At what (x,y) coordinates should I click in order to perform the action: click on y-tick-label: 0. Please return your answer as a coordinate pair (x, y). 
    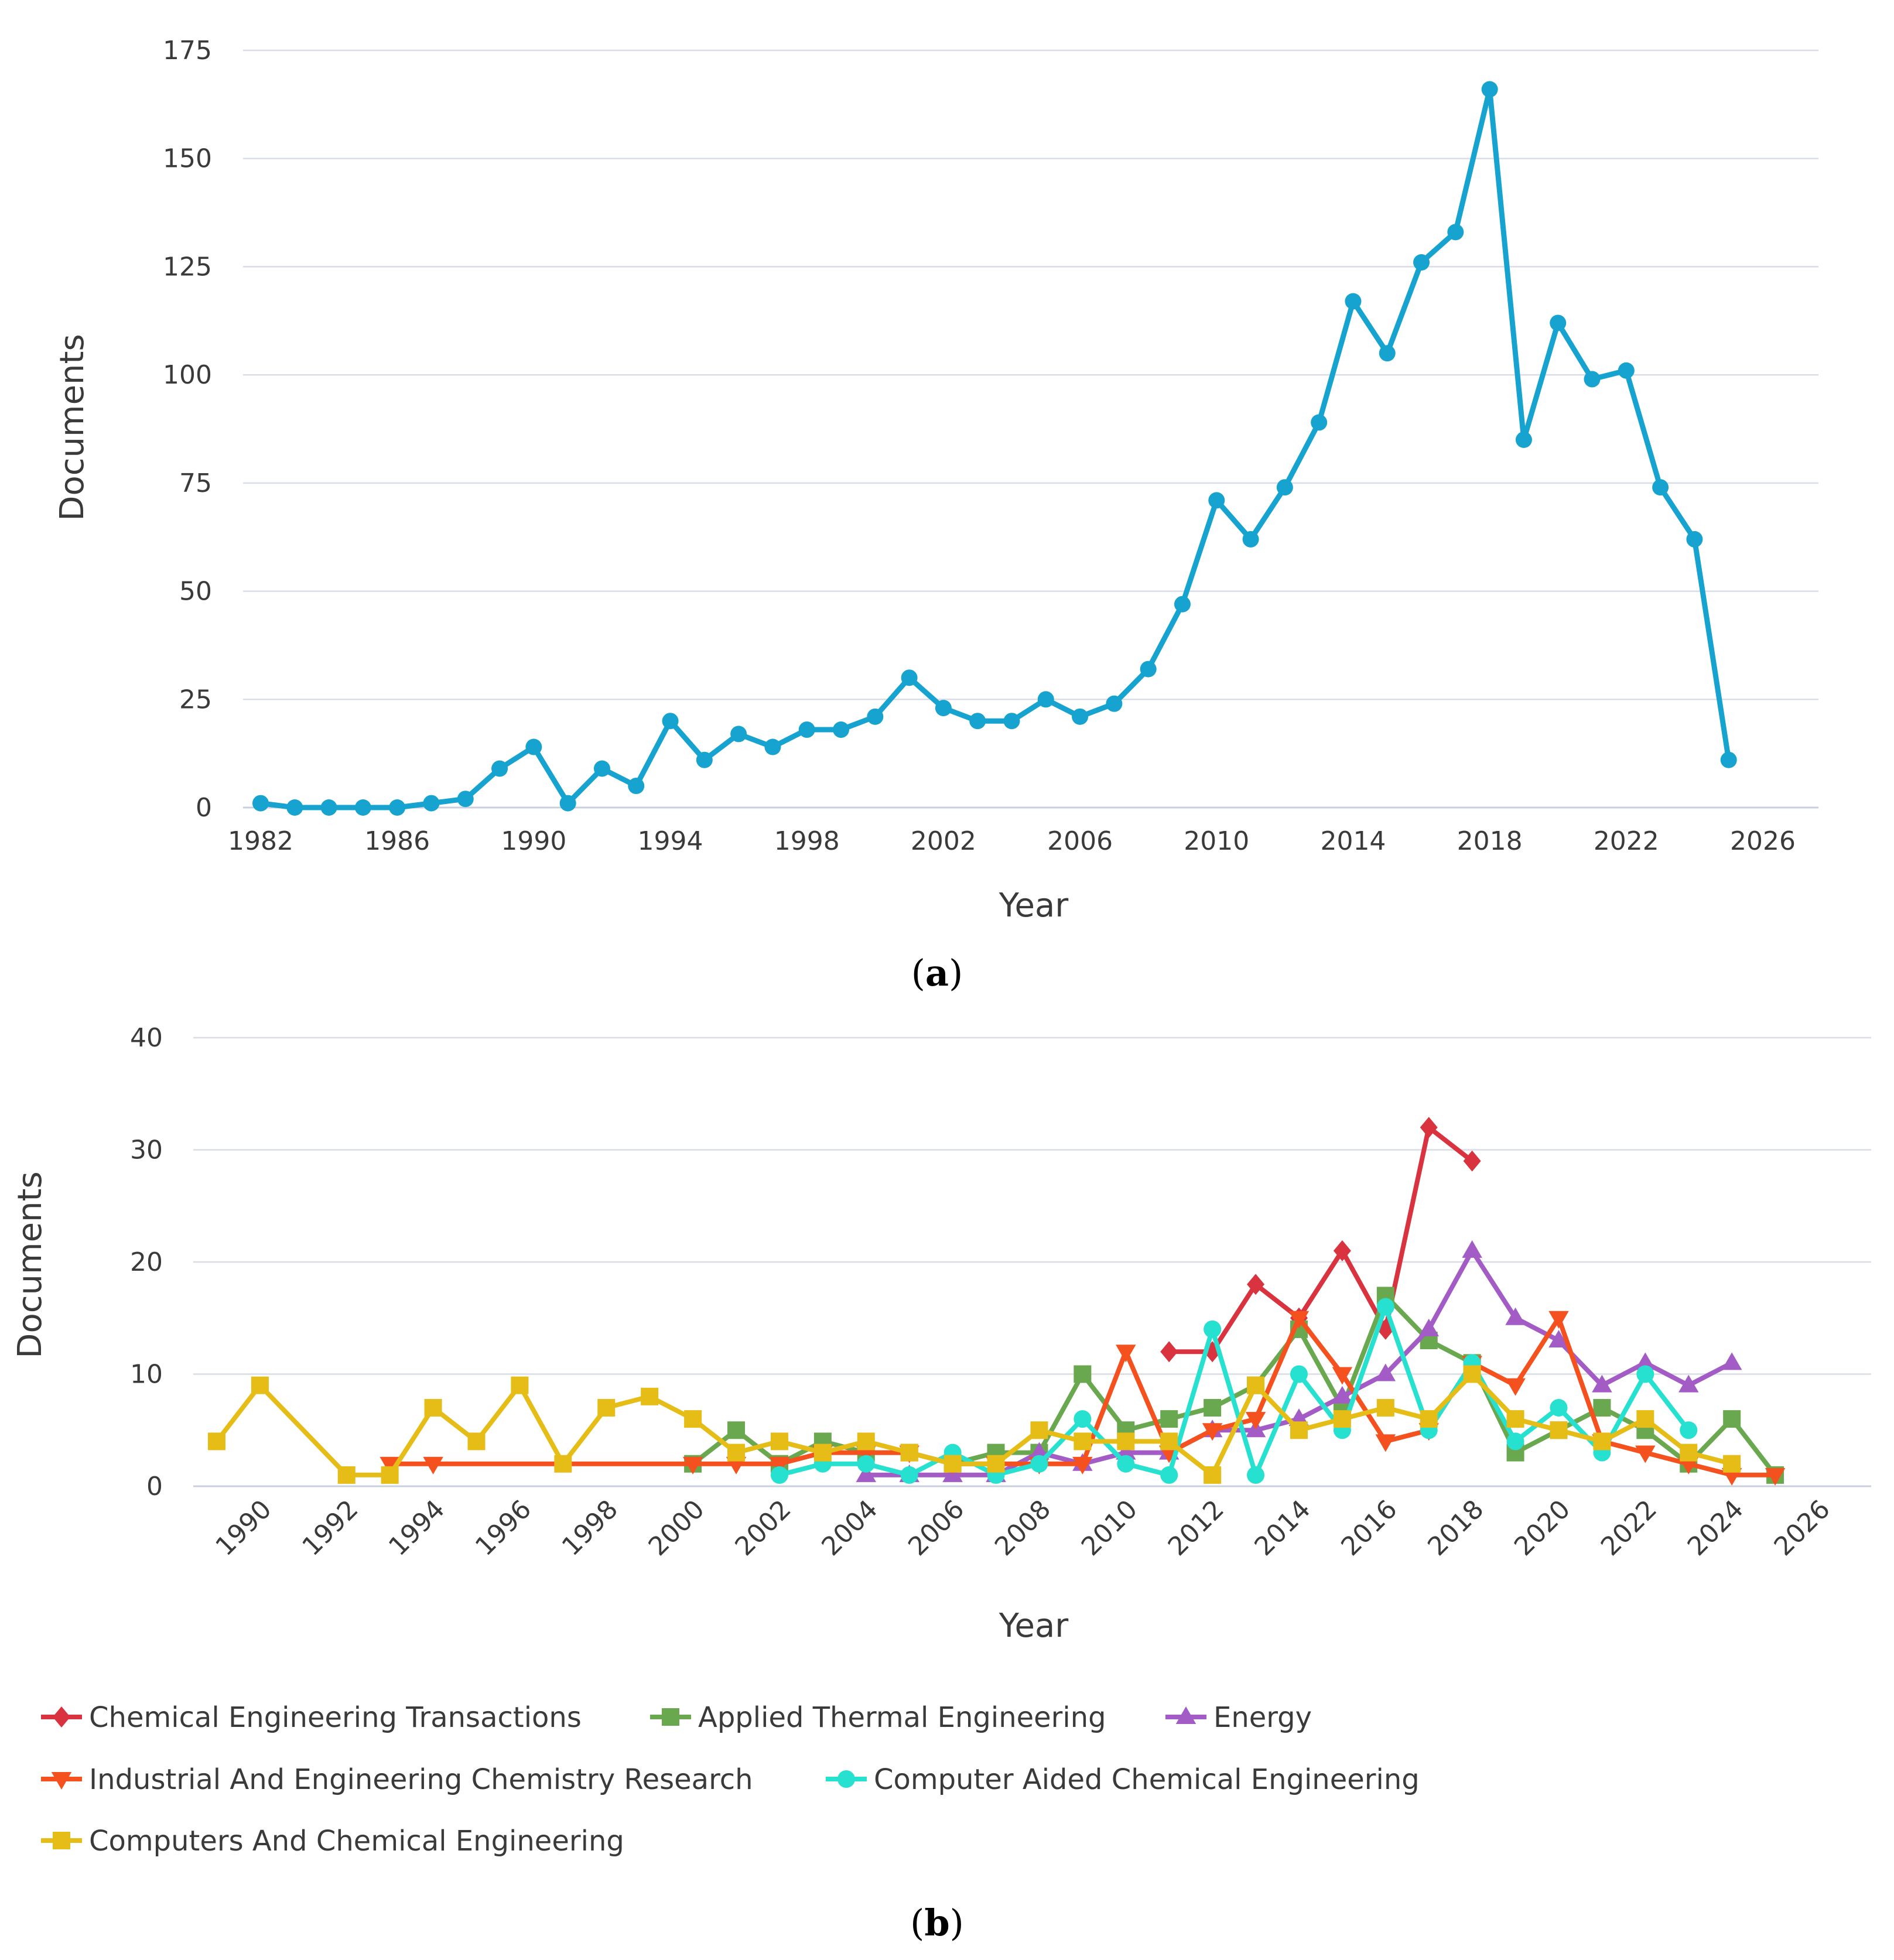
    Looking at the image, I should click on (155, 1486).